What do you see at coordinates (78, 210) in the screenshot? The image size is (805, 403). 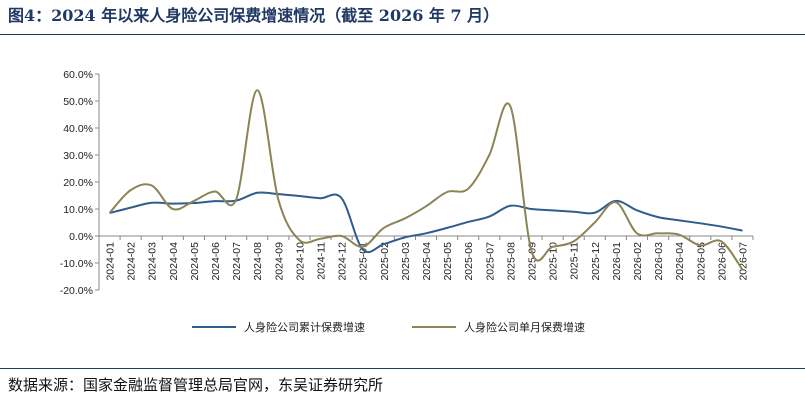 I see `y-tick-label: 10.0%` at bounding box center [78, 210].